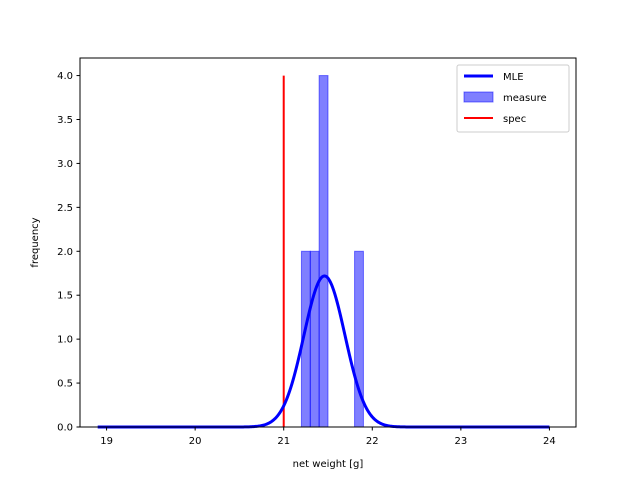 The image size is (640, 480). I want to click on legend: MLE measure spec, so click(513, 98).